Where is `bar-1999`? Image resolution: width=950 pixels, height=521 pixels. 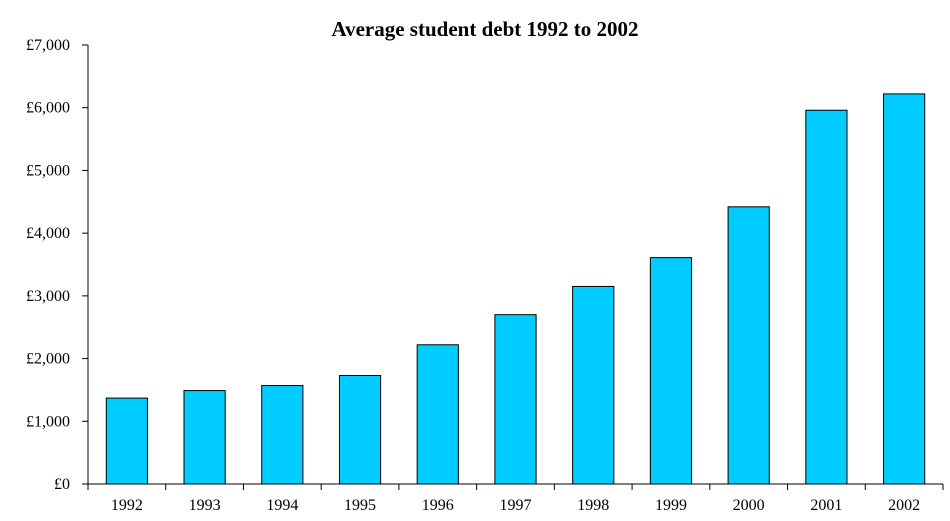 bar-1999 is located at coordinates (671, 371).